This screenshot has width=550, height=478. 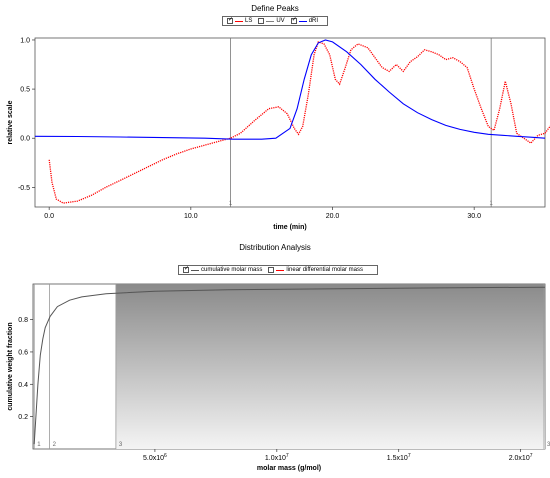 What do you see at coordinates (24, 188) in the screenshot?
I see `y-tick-label: -0.5` at bounding box center [24, 188].